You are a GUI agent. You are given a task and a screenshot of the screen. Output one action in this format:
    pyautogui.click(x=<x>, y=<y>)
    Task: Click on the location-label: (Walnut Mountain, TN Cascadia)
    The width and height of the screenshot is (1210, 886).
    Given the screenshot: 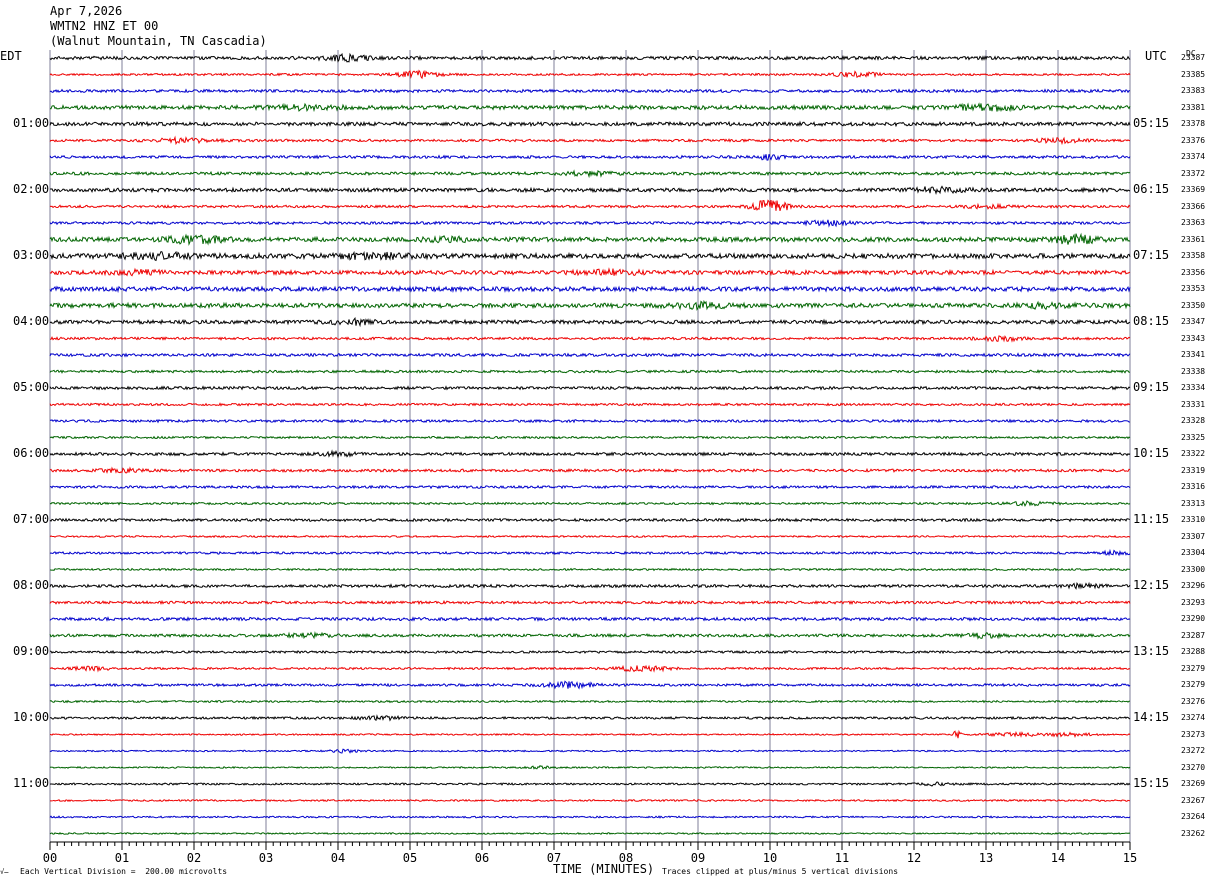 What is the action you would take?
    pyautogui.click(x=158, y=41)
    